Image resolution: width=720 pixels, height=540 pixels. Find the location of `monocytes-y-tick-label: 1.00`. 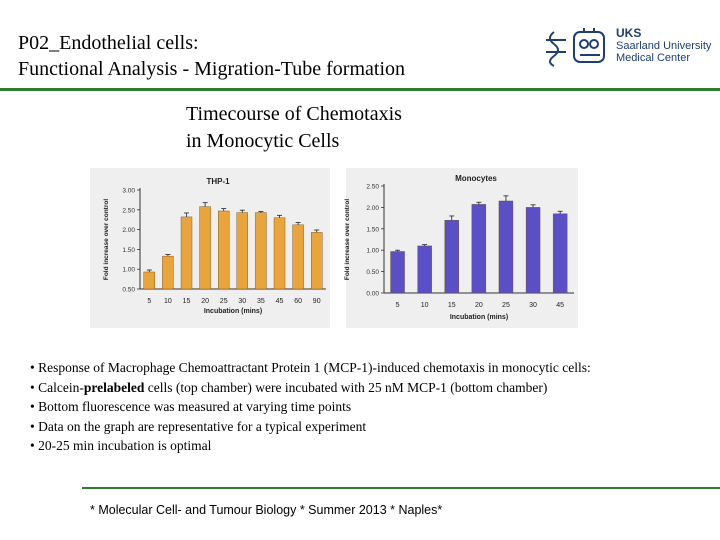

monocytes-y-tick-label: 1.00 is located at coordinates (372, 251).